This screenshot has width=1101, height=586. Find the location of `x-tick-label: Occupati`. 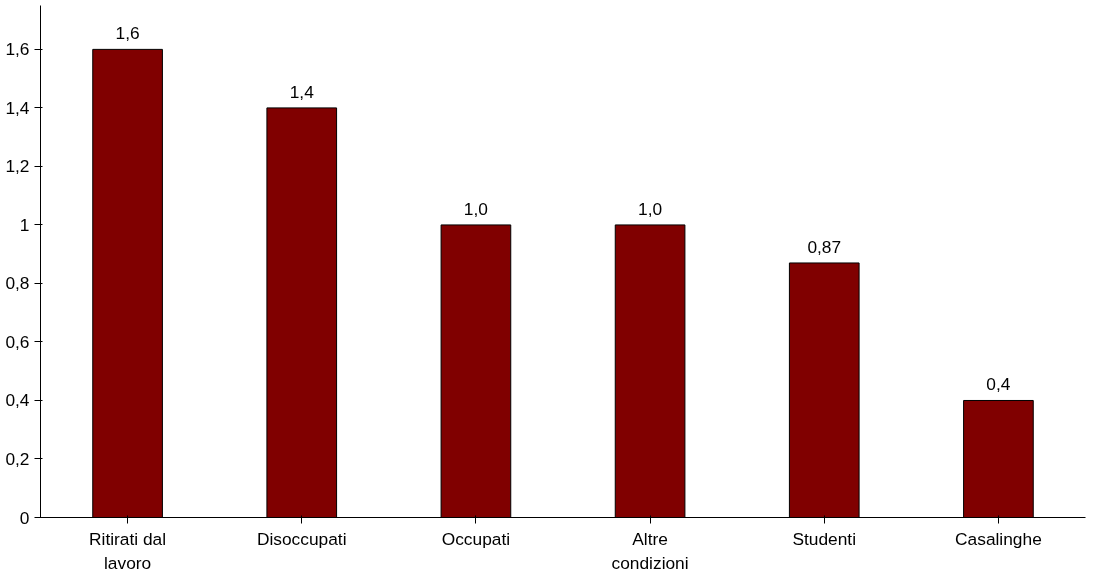

x-tick-label: Occupati is located at coordinates (476, 538).